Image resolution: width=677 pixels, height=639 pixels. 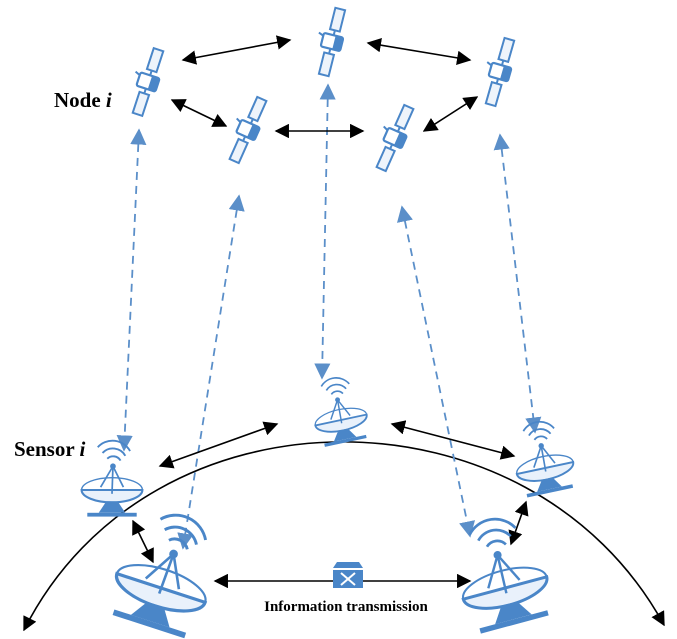 What do you see at coordinates (236, 50) in the screenshot?
I see `link-sat1-sat3` at bounding box center [236, 50].